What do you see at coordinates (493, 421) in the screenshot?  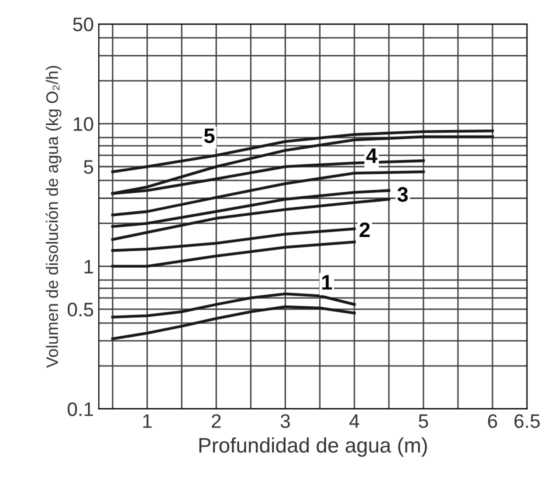 I see `x-tick-label: 6` at bounding box center [493, 421].